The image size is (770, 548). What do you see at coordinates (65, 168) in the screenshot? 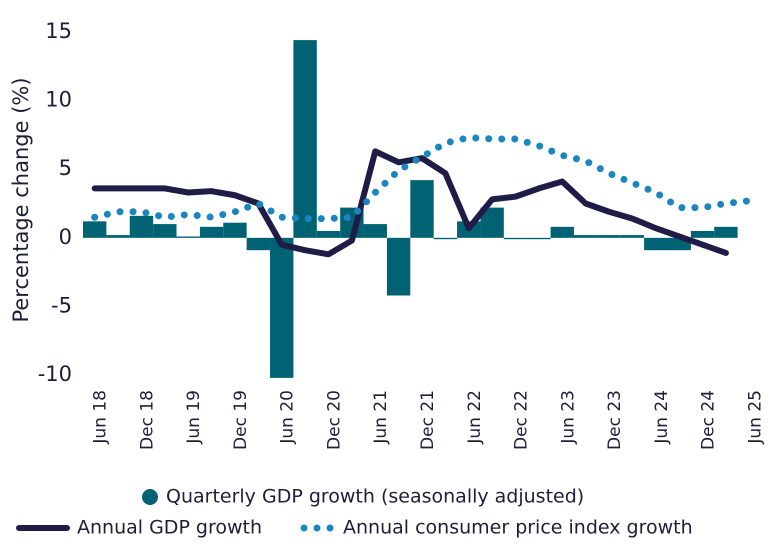
I see `y-tick-label: 5` at bounding box center [65, 168].